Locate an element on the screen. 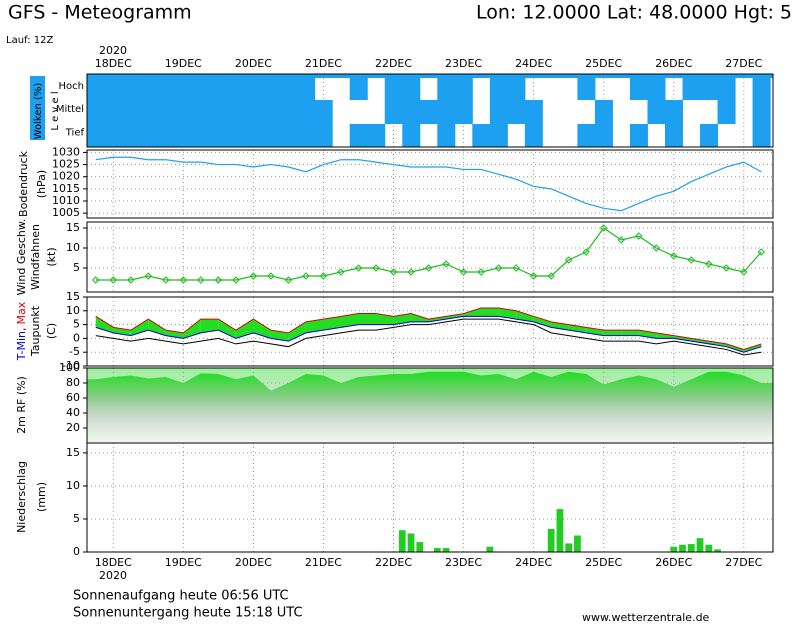 The width and height of the screenshot is (800, 625). date-label-bottom: 23DEC is located at coordinates (463, 562).